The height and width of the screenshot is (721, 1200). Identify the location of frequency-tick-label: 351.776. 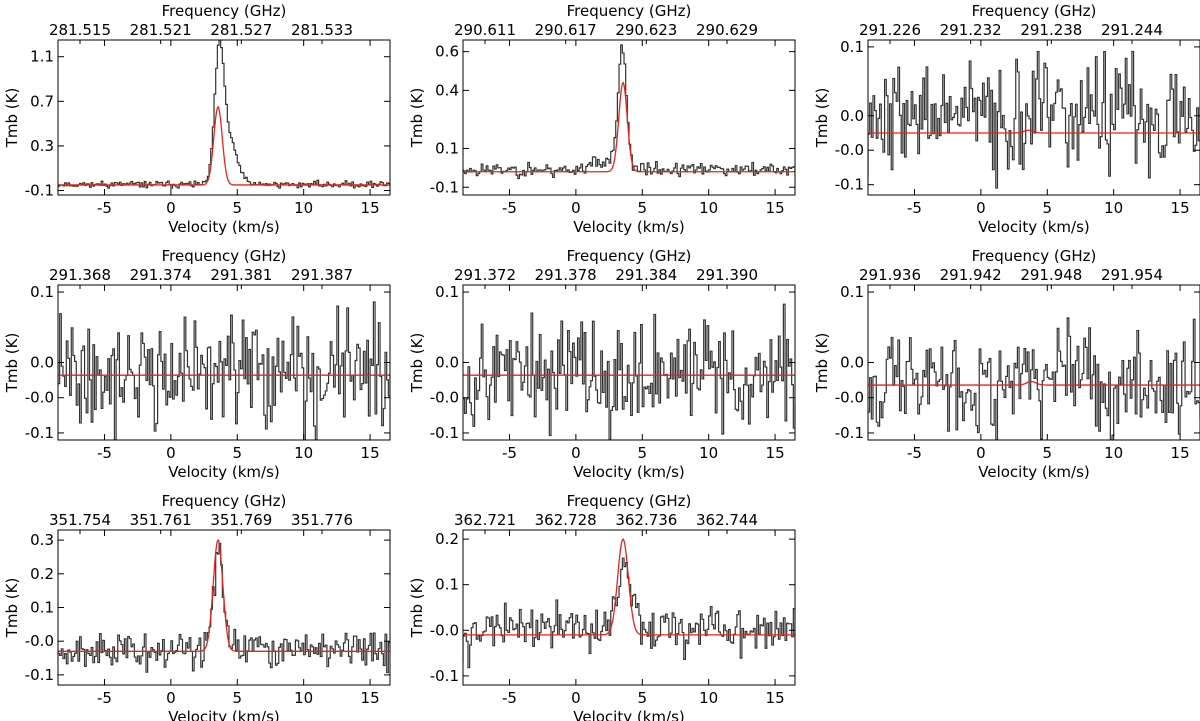
(322, 520).